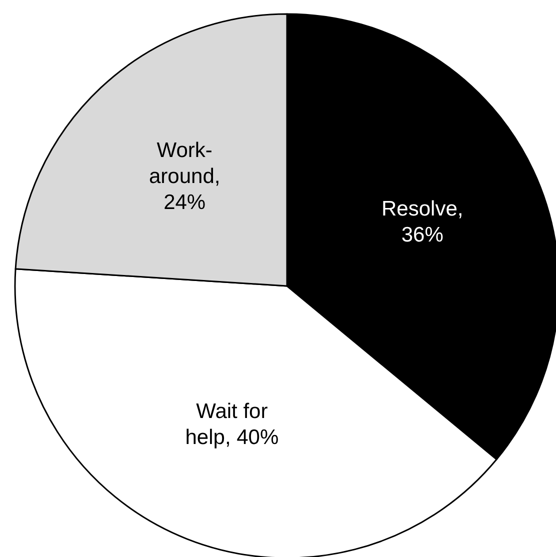 This screenshot has width=556, height=557. I want to click on slice-label: Resolve, 36%, so click(423, 221).